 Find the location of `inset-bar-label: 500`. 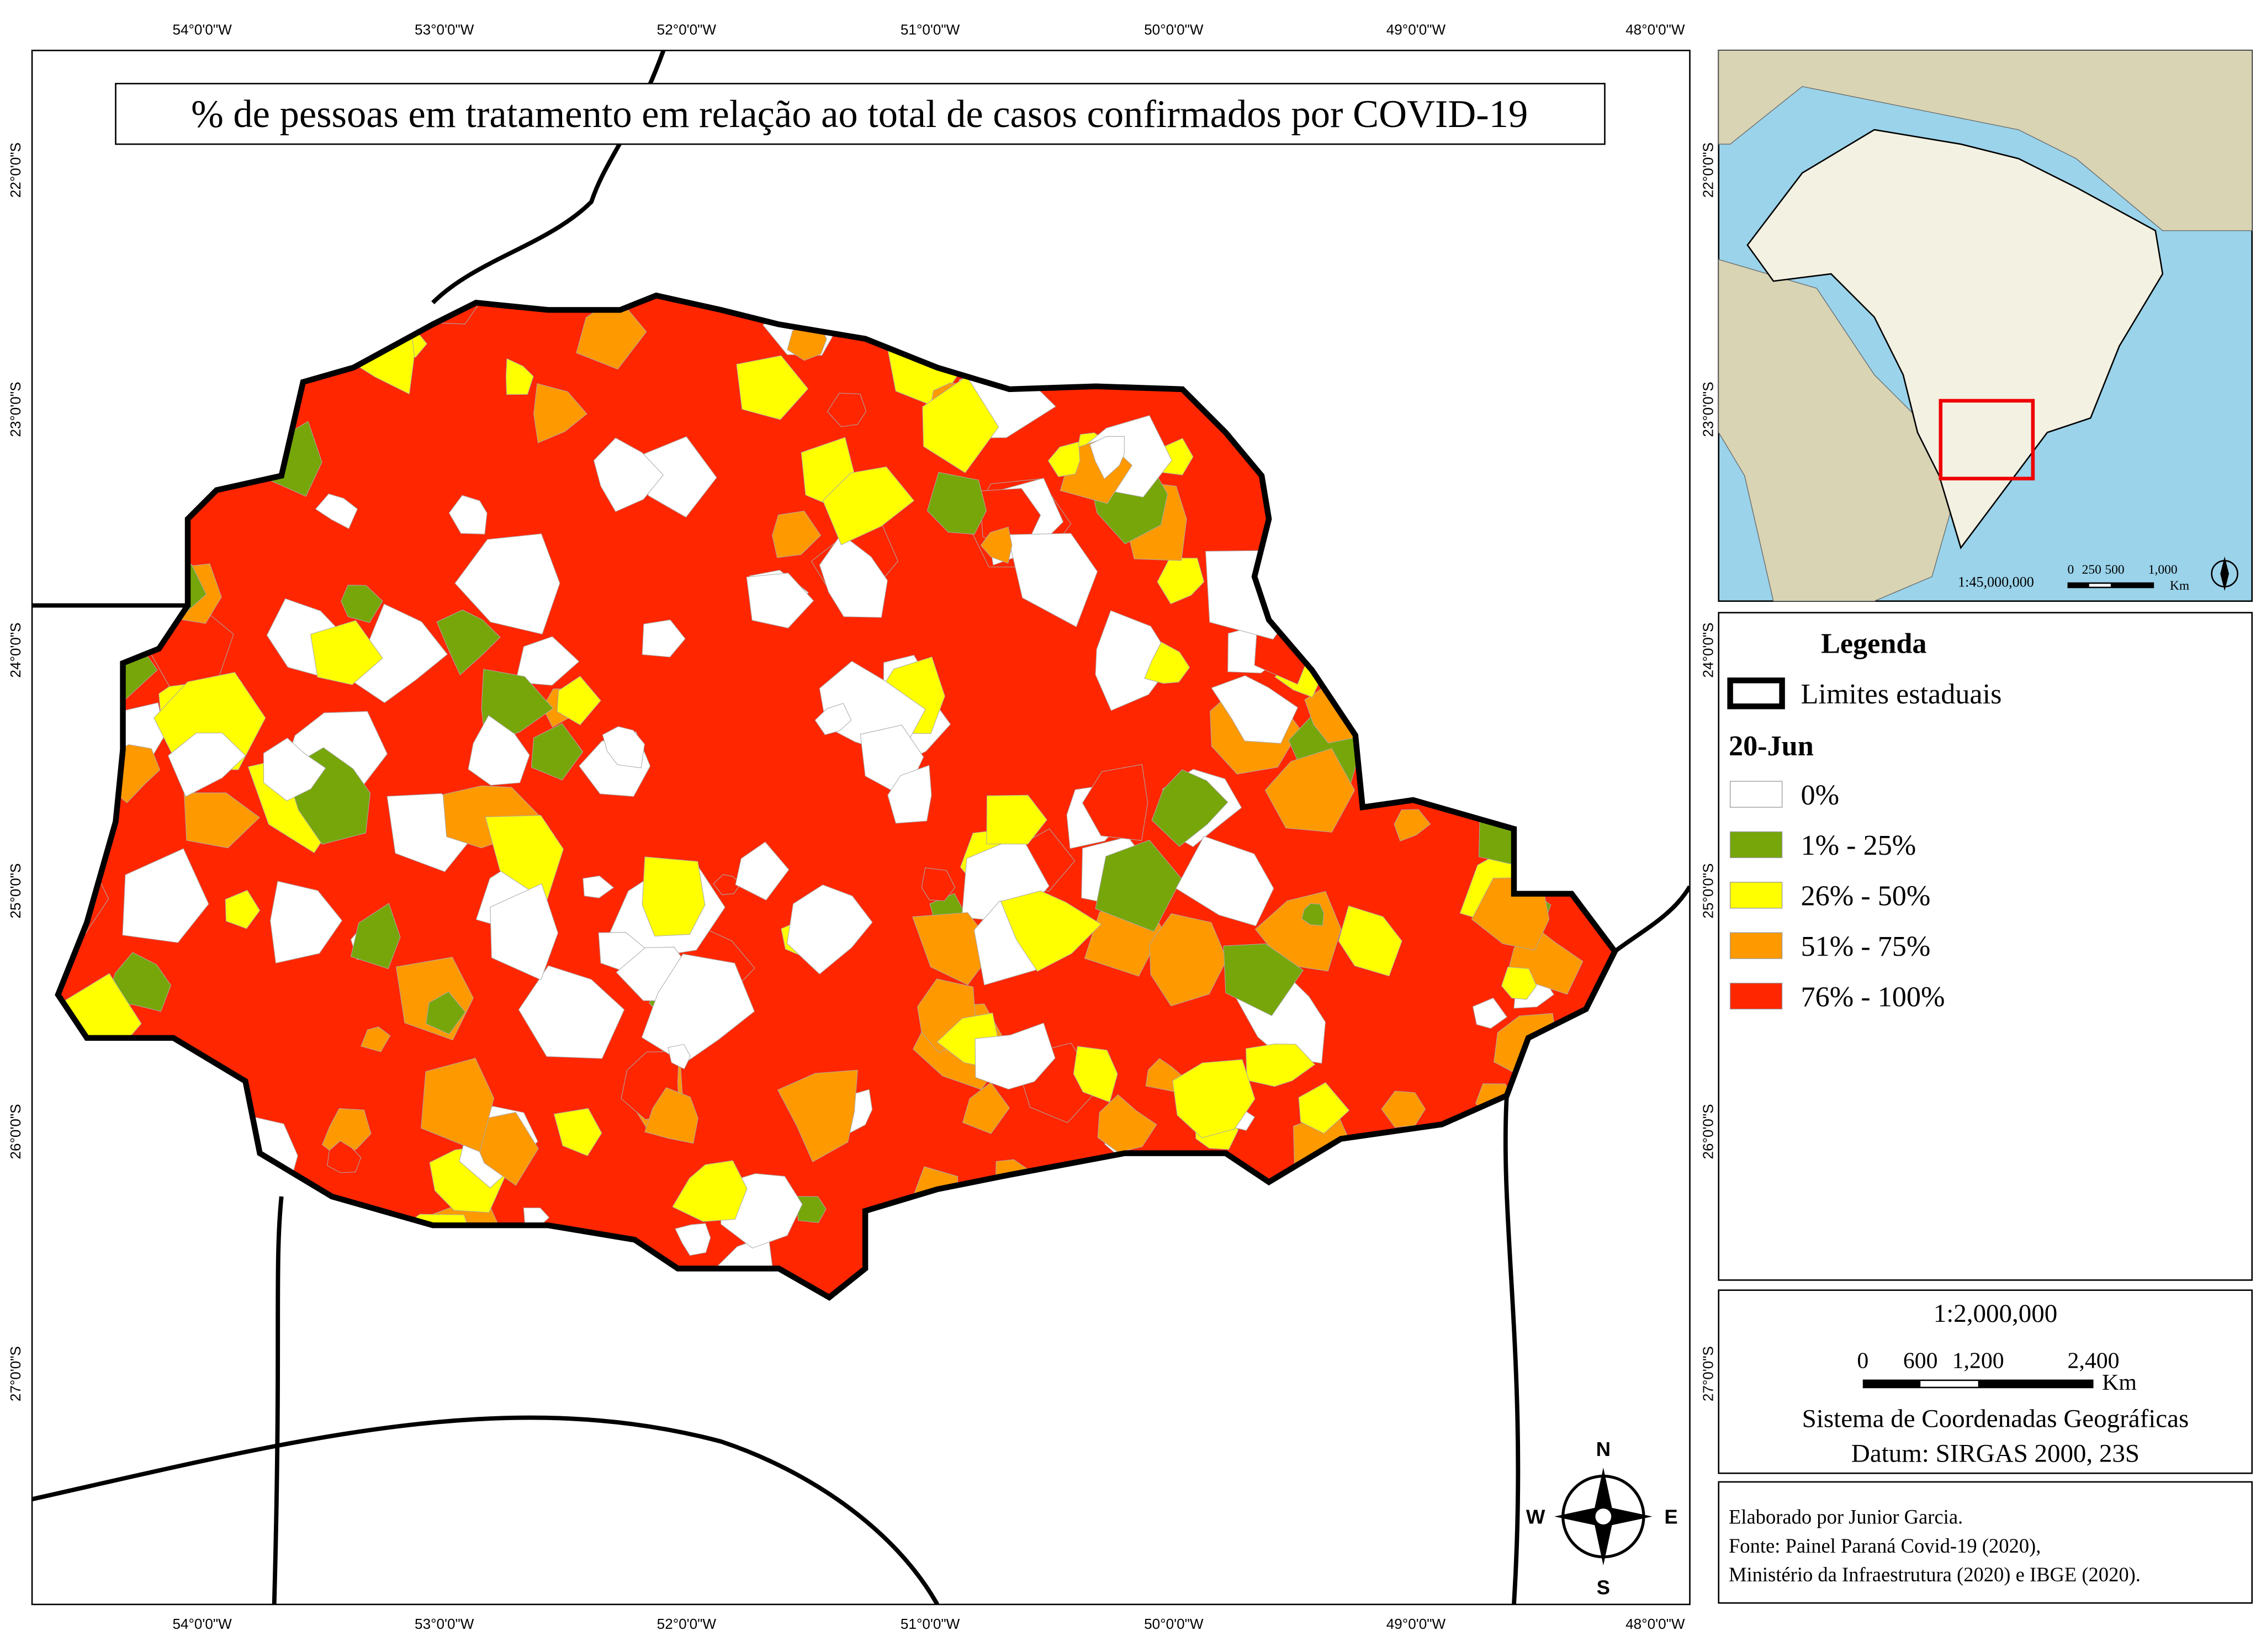

inset-bar-label: 500 is located at coordinates (2114, 570).